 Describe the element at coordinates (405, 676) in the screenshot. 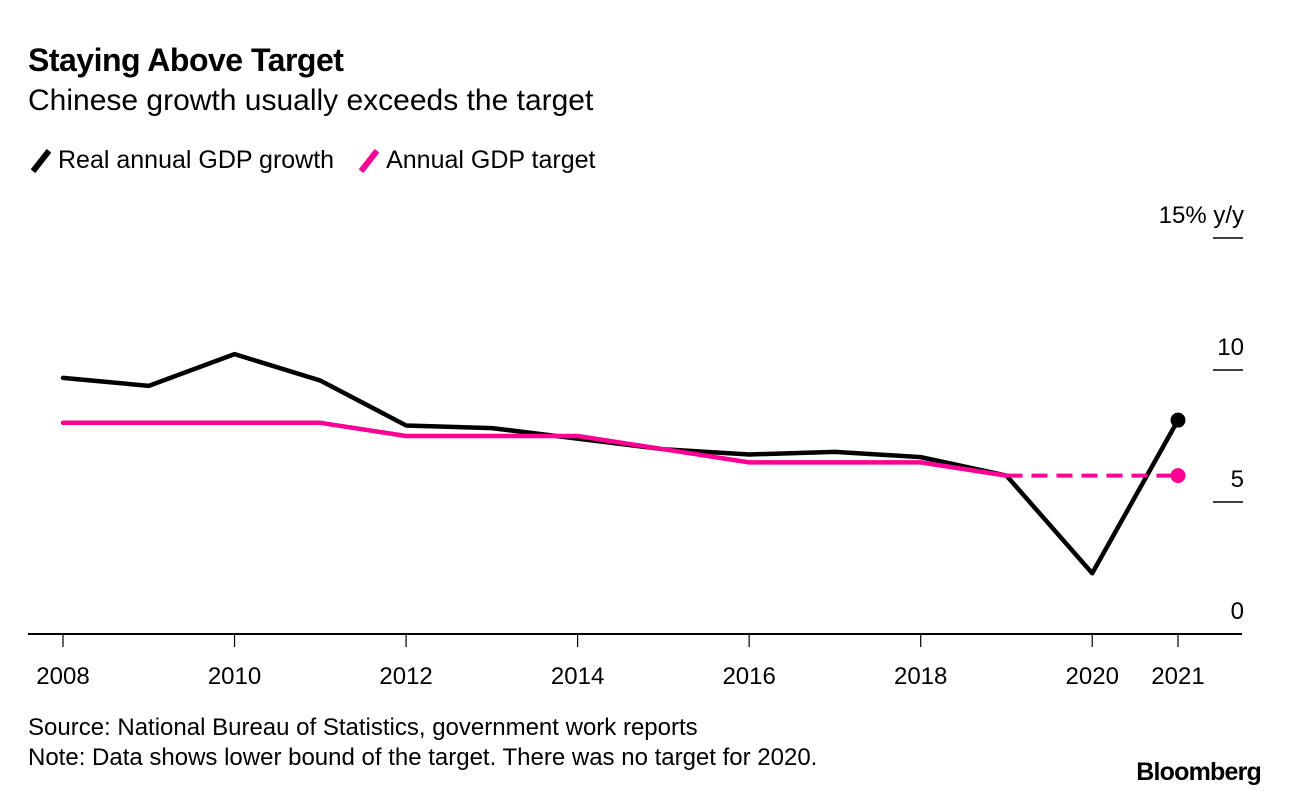

I see `x-tick-label-2012: 2012` at that location.